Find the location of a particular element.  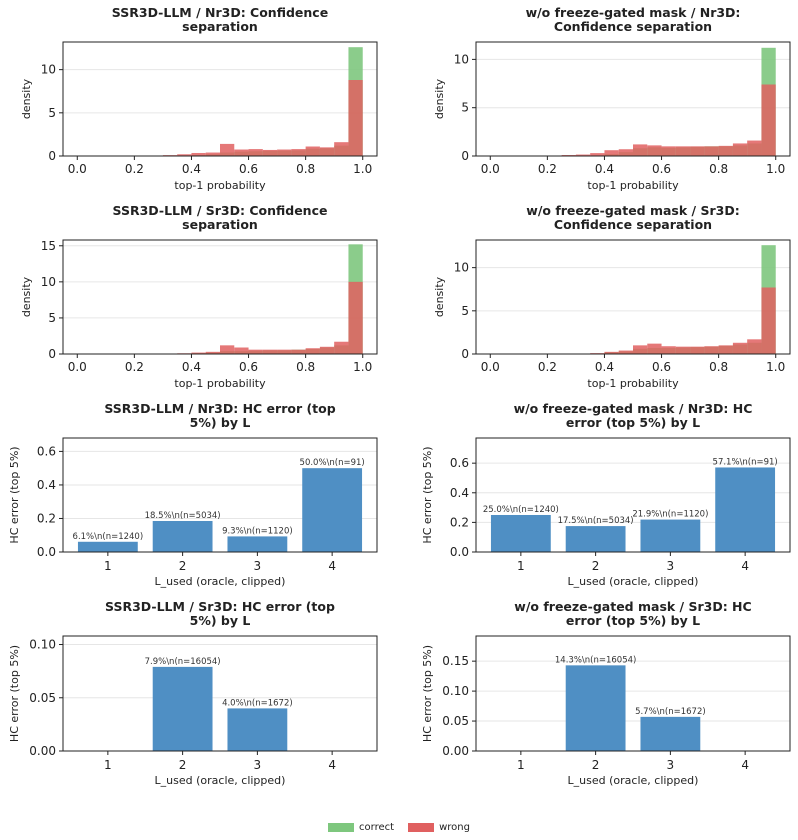

chart-title-line: SSR3D-LLM / Nr3D: Confidence is located at coordinates (220, 12).